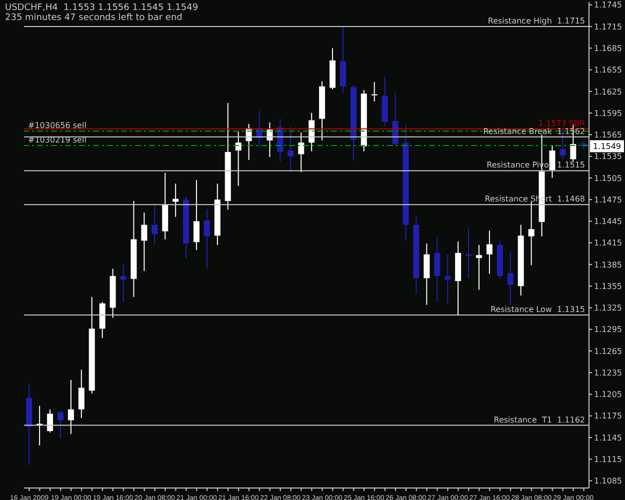  Describe the element at coordinates (608, 178) in the screenshot. I see `y-tick-label: 1.1505` at that location.